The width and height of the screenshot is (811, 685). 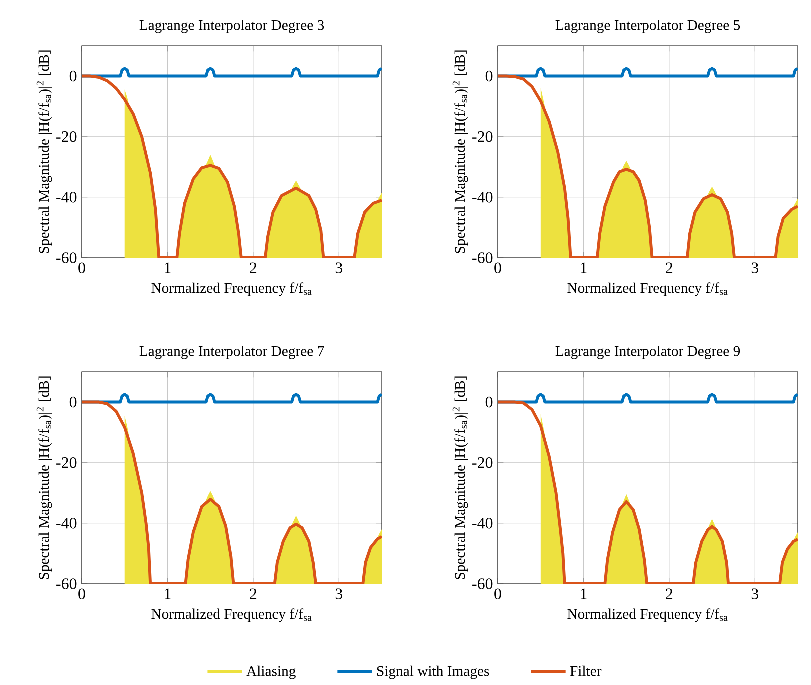 What do you see at coordinates (586, 671) in the screenshot?
I see `legend-label: Filter` at bounding box center [586, 671].